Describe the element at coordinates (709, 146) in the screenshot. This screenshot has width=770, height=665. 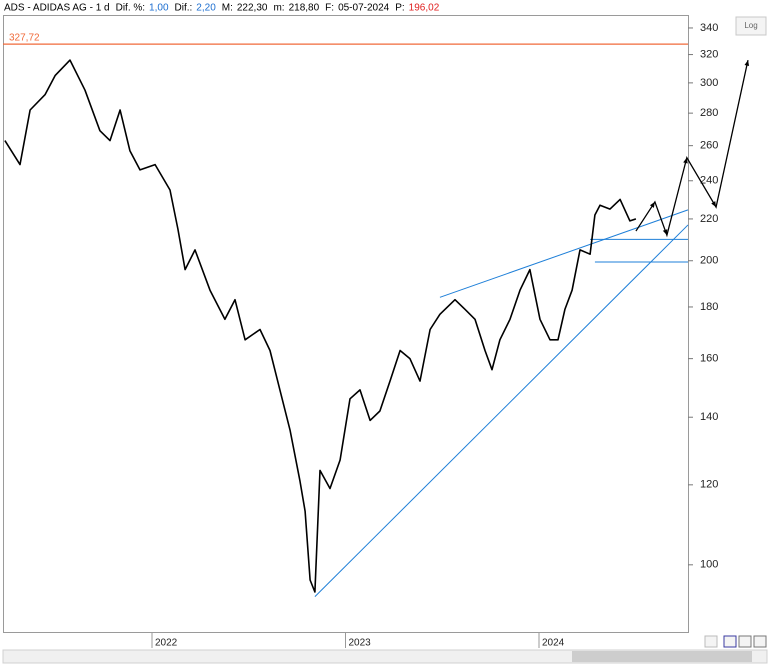
I see `y-tick-label: 260` at that location.